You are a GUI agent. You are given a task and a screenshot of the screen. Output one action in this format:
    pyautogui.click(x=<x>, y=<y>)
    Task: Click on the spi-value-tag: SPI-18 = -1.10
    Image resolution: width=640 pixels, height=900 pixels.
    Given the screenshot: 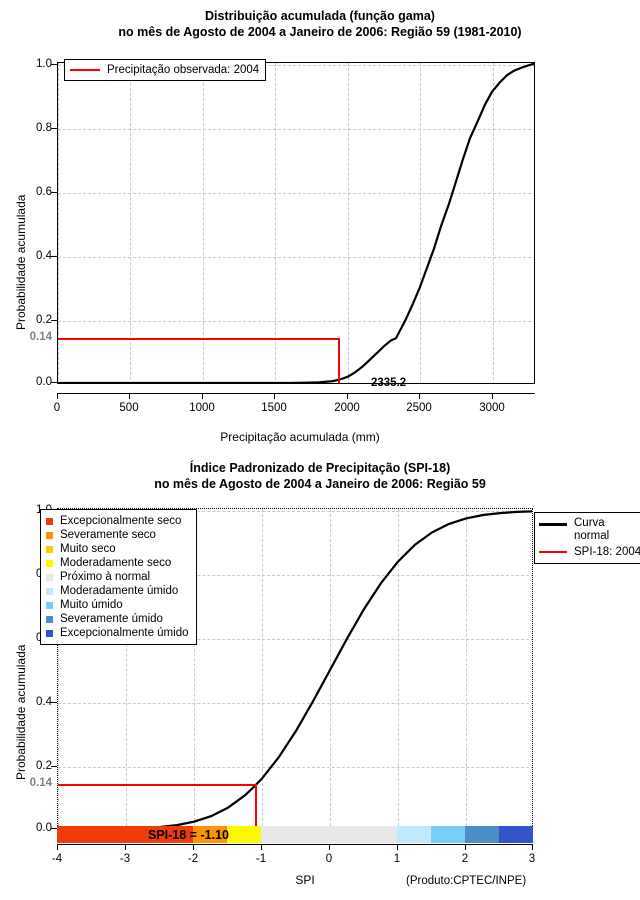 What is the action you would take?
    pyautogui.click(x=188, y=835)
    